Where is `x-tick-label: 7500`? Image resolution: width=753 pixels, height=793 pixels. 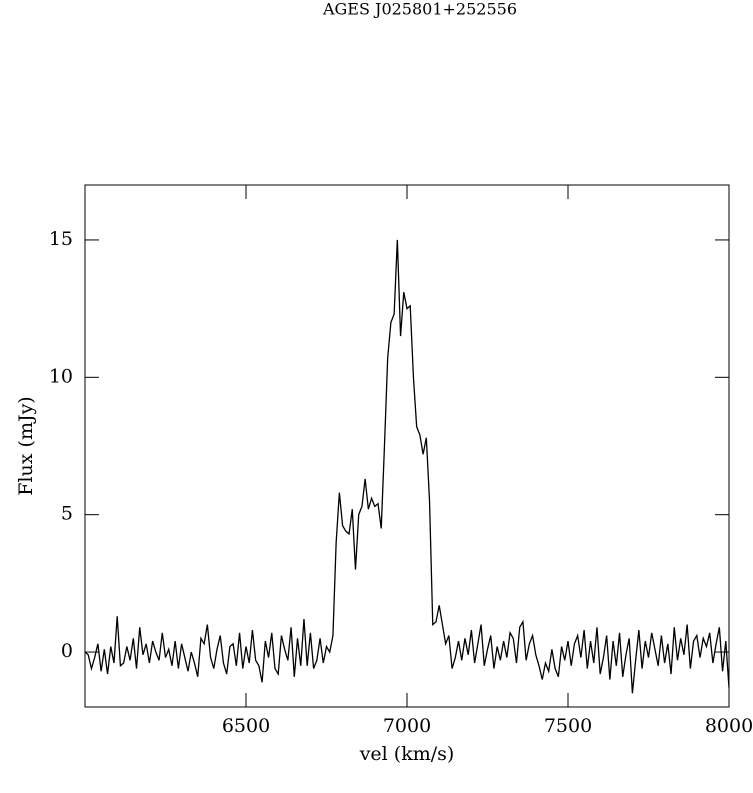 x-tick-label: 7500 is located at coordinates (568, 726).